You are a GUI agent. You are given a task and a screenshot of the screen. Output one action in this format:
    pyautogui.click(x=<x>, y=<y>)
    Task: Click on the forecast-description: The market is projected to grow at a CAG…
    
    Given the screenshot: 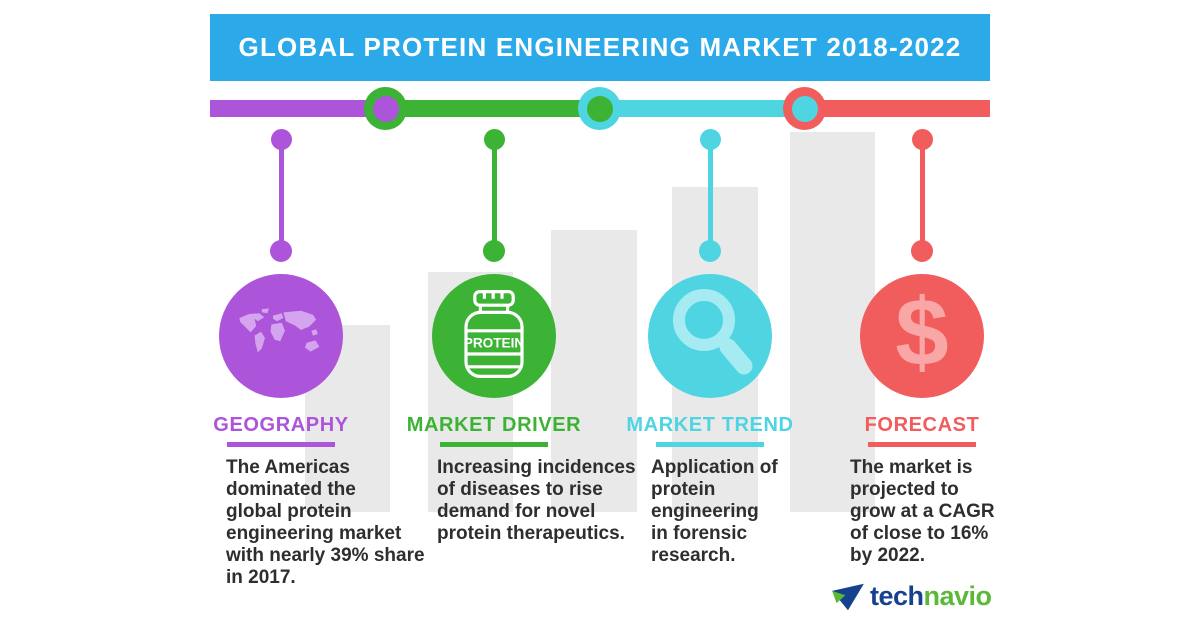 What is the action you would take?
    pyautogui.click(x=922, y=511)
    